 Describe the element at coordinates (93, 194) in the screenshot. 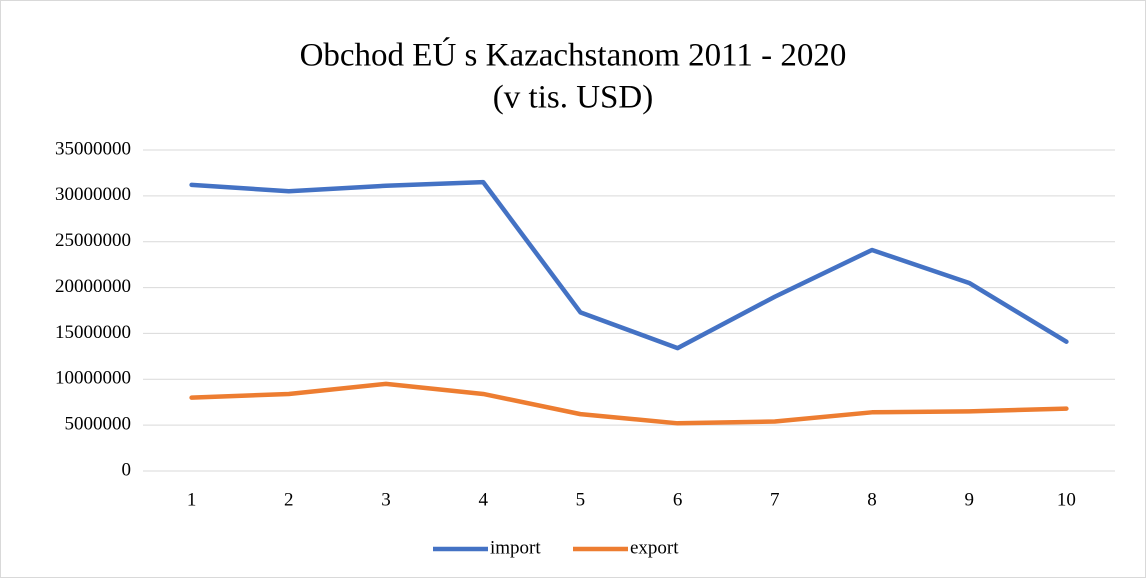

I see `y-tick-label: 30000000` at that location.